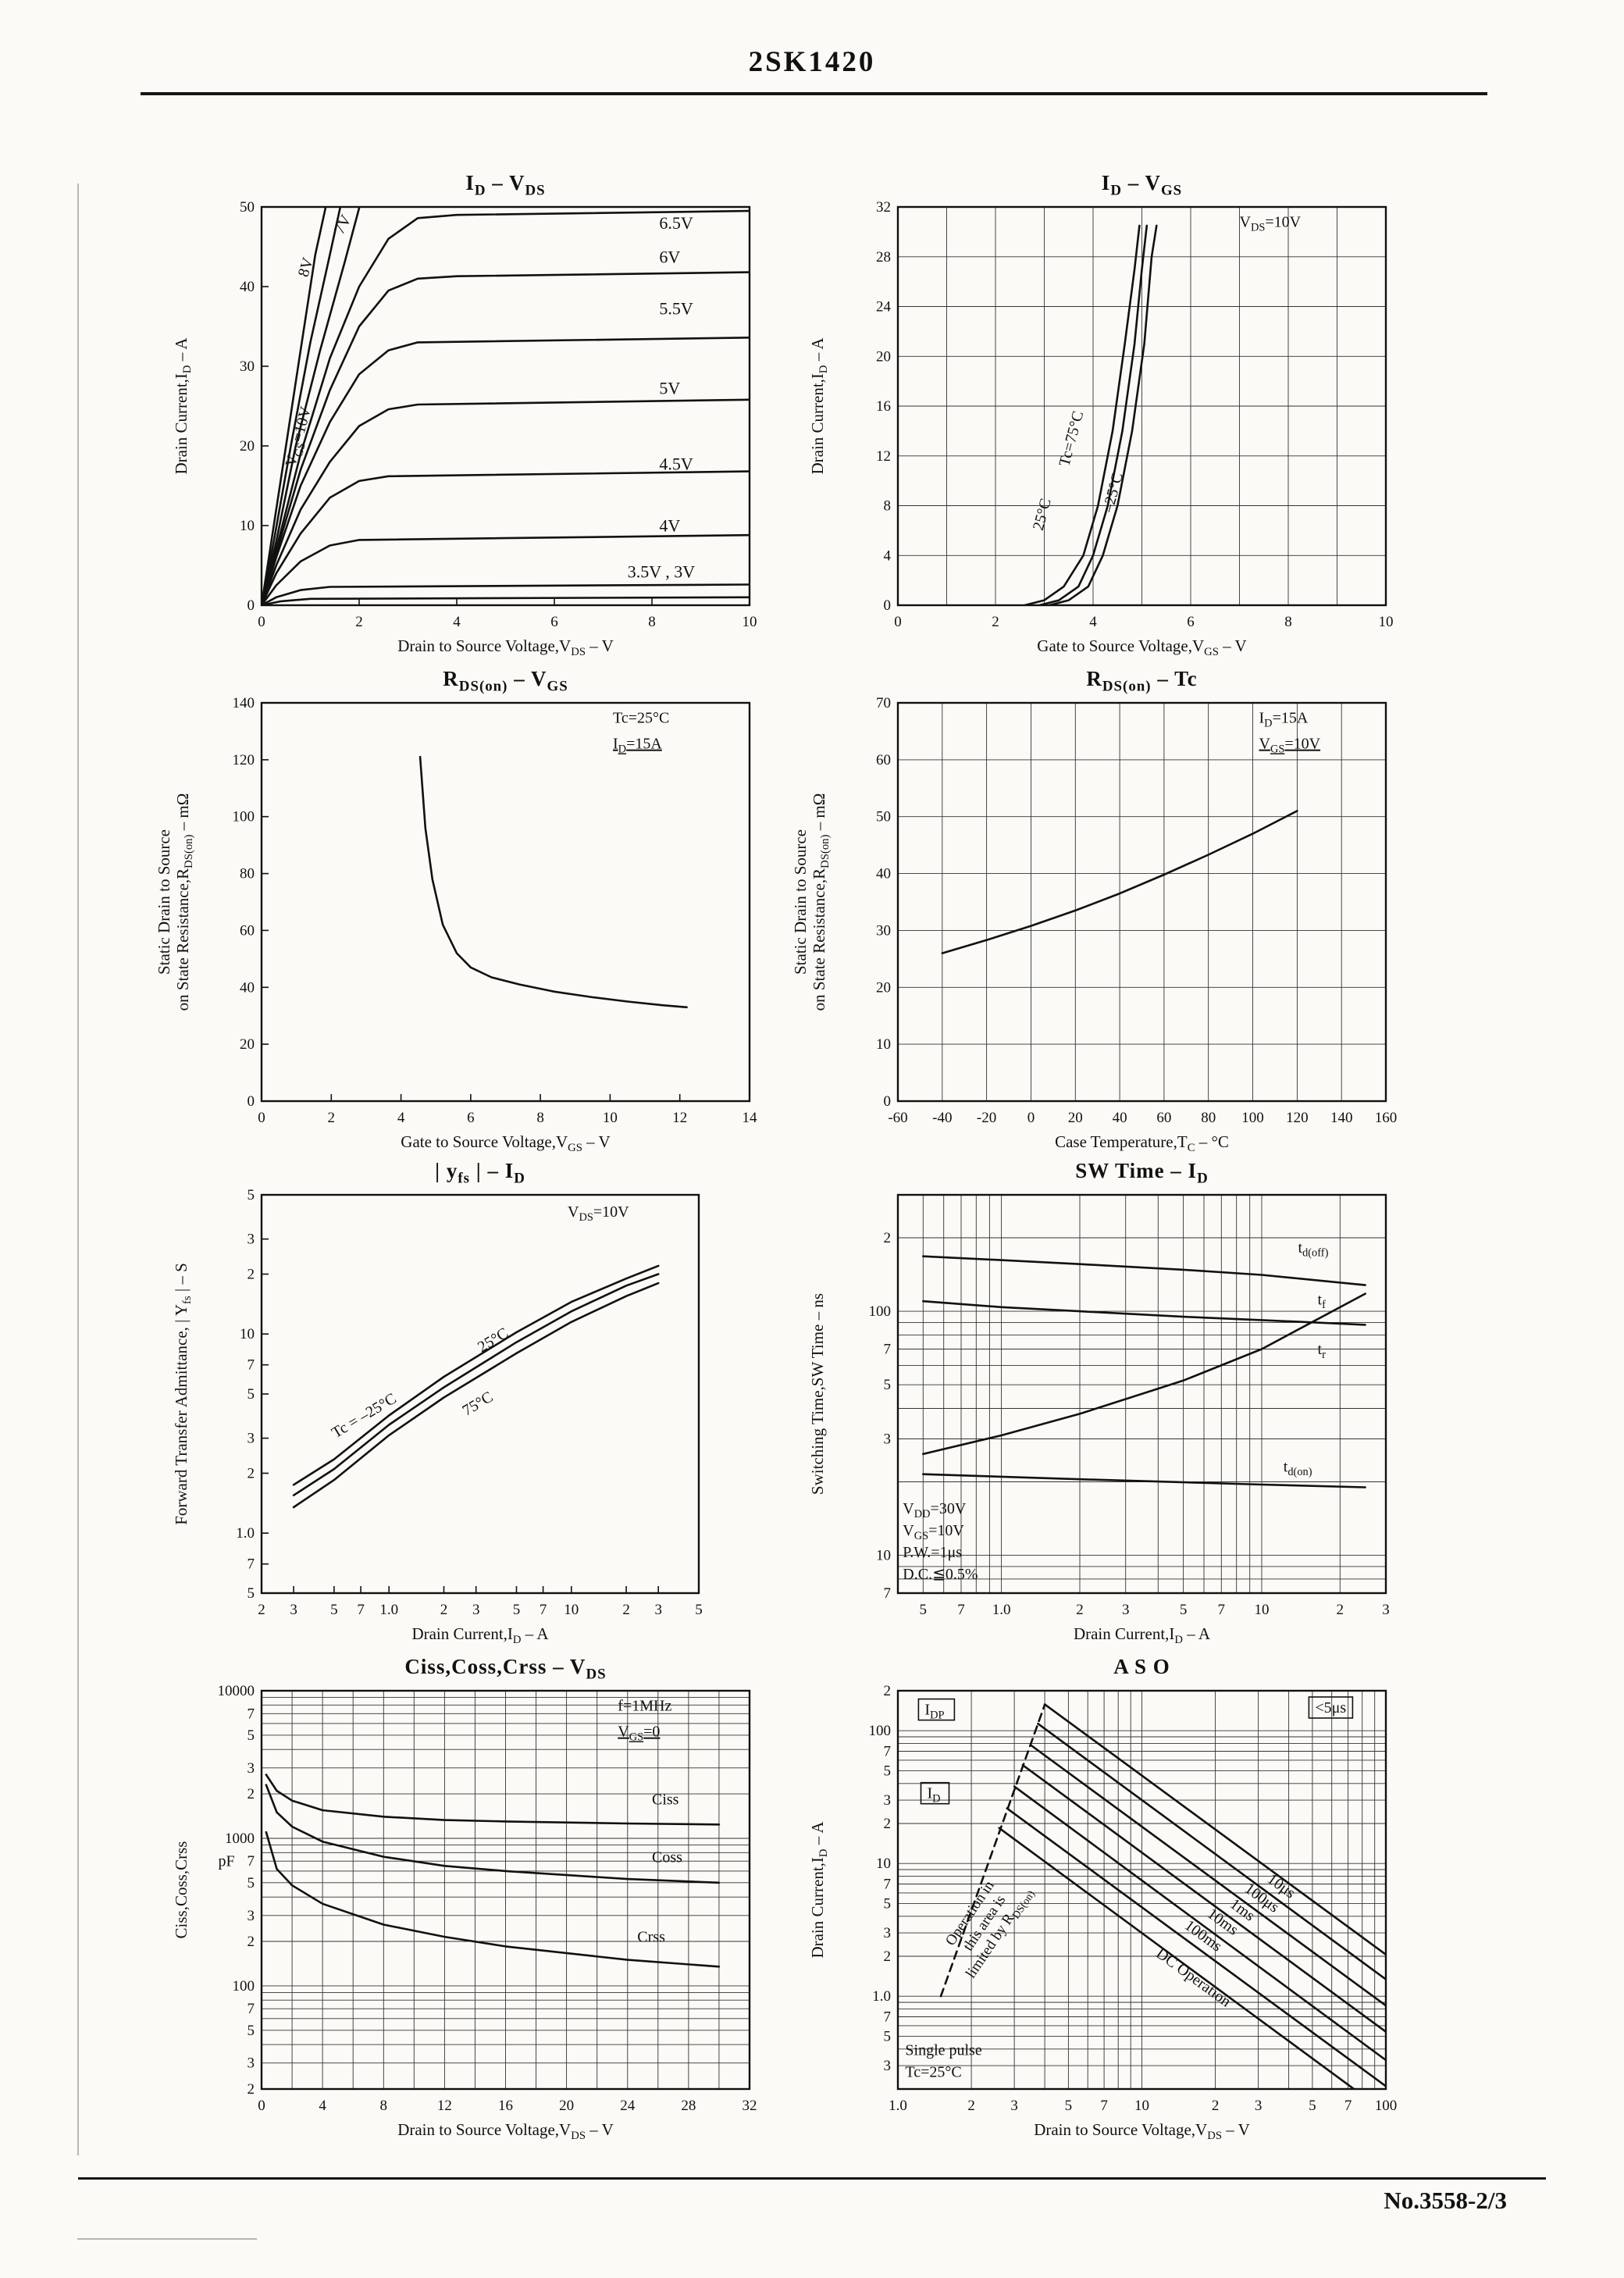 Image resolution: width=1624 pixels, height=2278 pixels. What do you see at coordinates (1298, 1468) in the screenshot?
I see `annotation: td(on)` at bounding box center [1298, 1468].